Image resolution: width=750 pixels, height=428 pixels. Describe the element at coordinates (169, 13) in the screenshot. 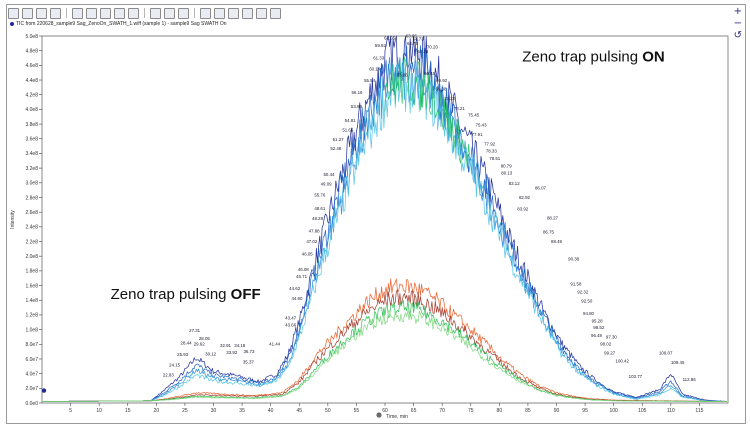

I see `overlay-icon` at that location.